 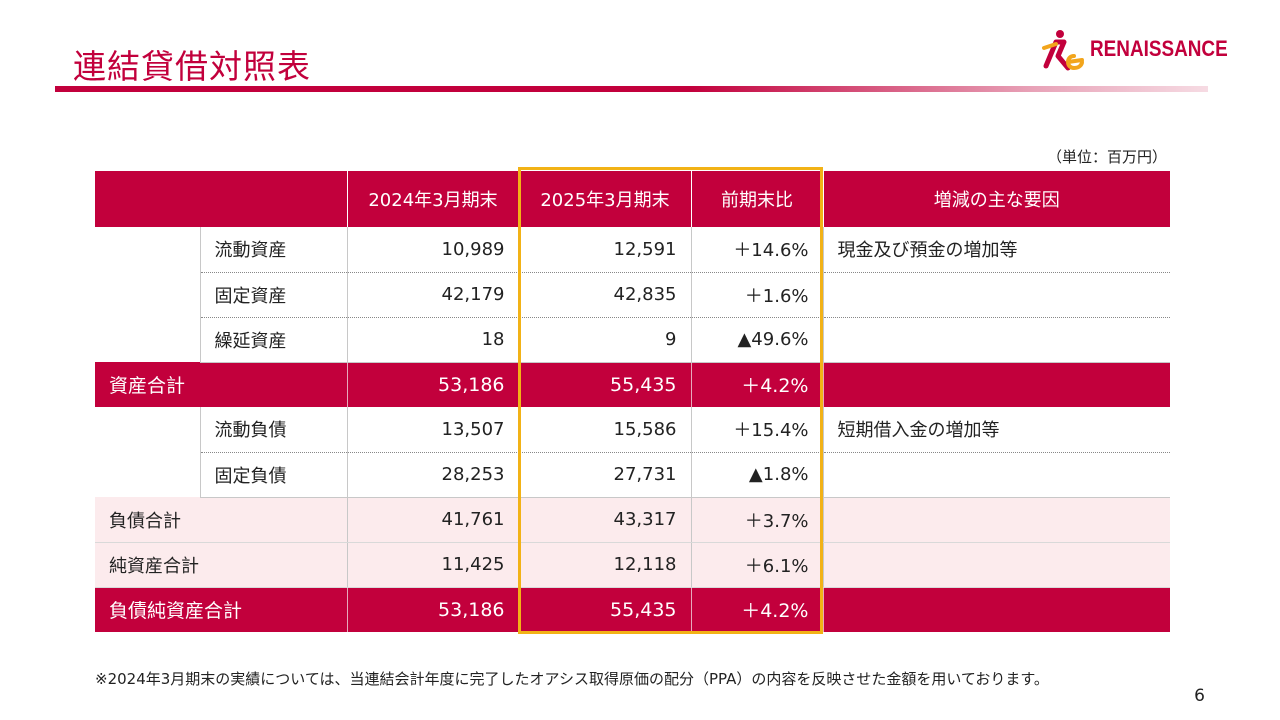 I want to click on row-label: 資産合計, so click(x=221, y=384).